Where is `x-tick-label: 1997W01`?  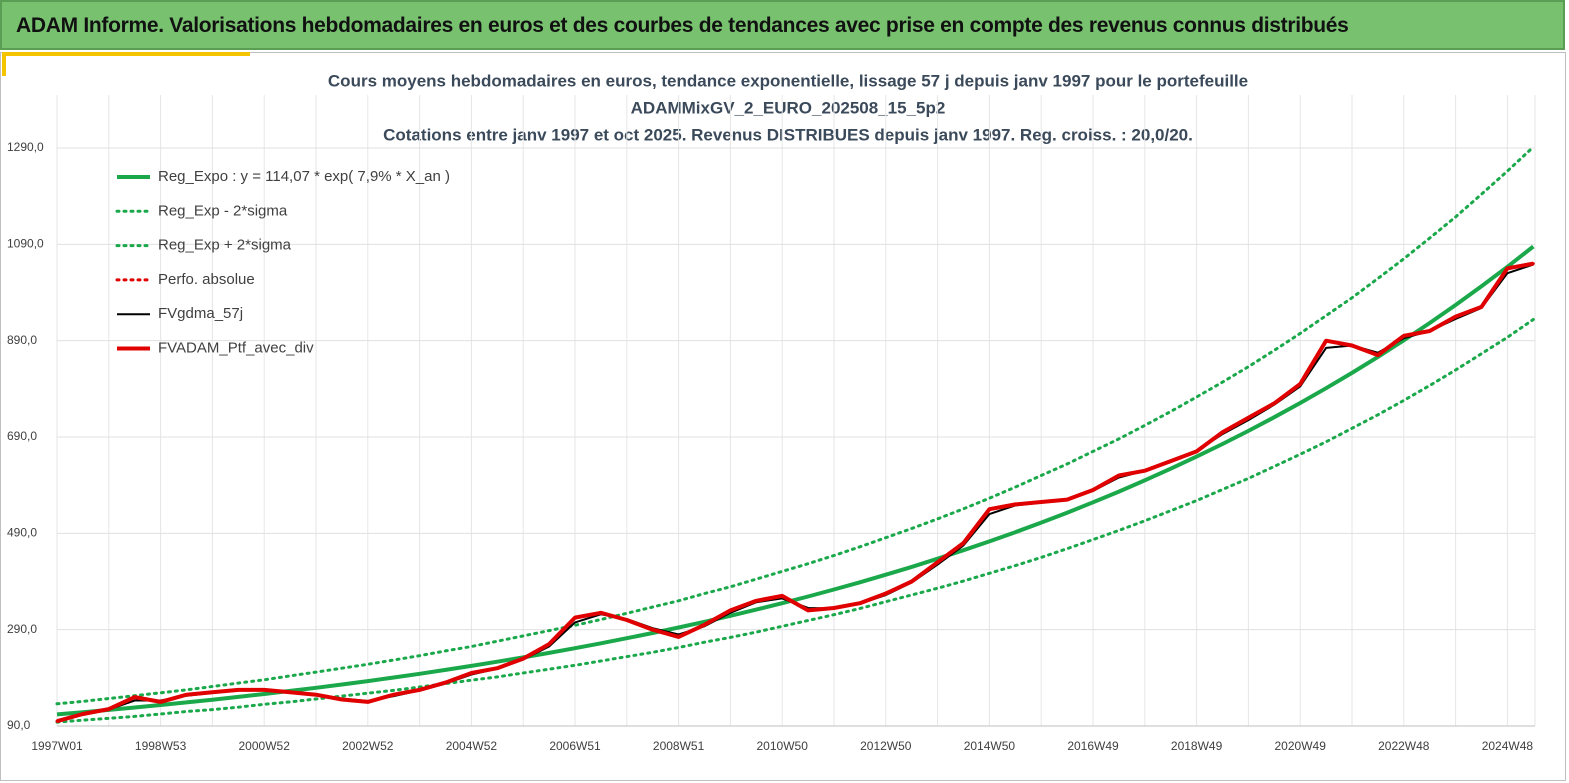
x-tick-label: 1997W01 is located at coordinates (57, 746).